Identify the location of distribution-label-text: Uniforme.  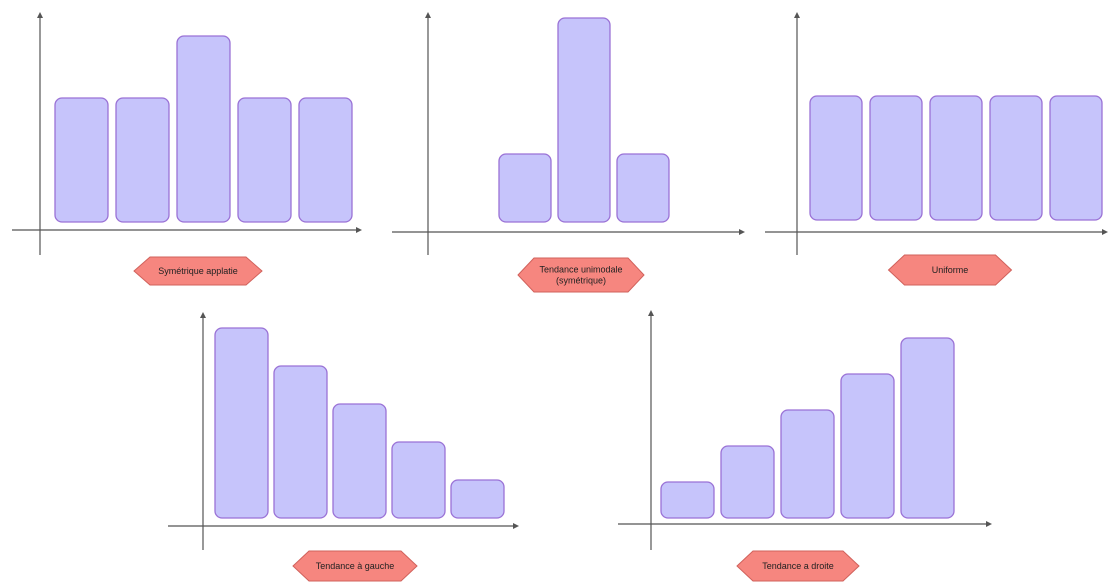
(950, 270).